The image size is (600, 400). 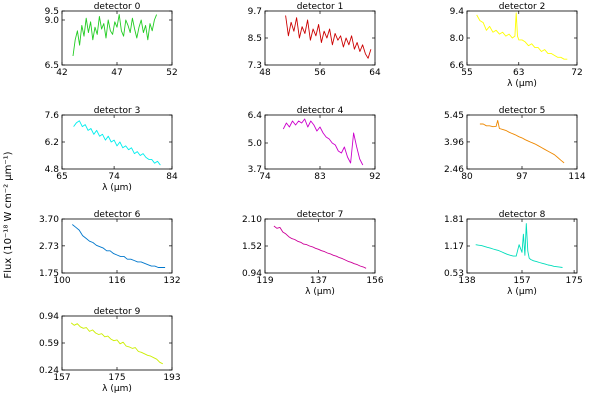 I want to click on x-tick-label: 132, so click(x=171, y=281).